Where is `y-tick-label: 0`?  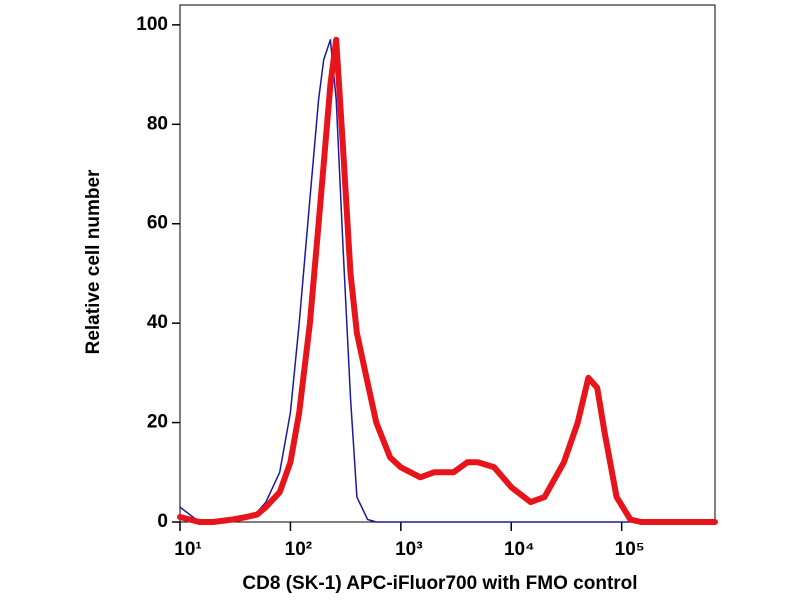 y-tick-label: 0 is located at coordinates (162, 521).